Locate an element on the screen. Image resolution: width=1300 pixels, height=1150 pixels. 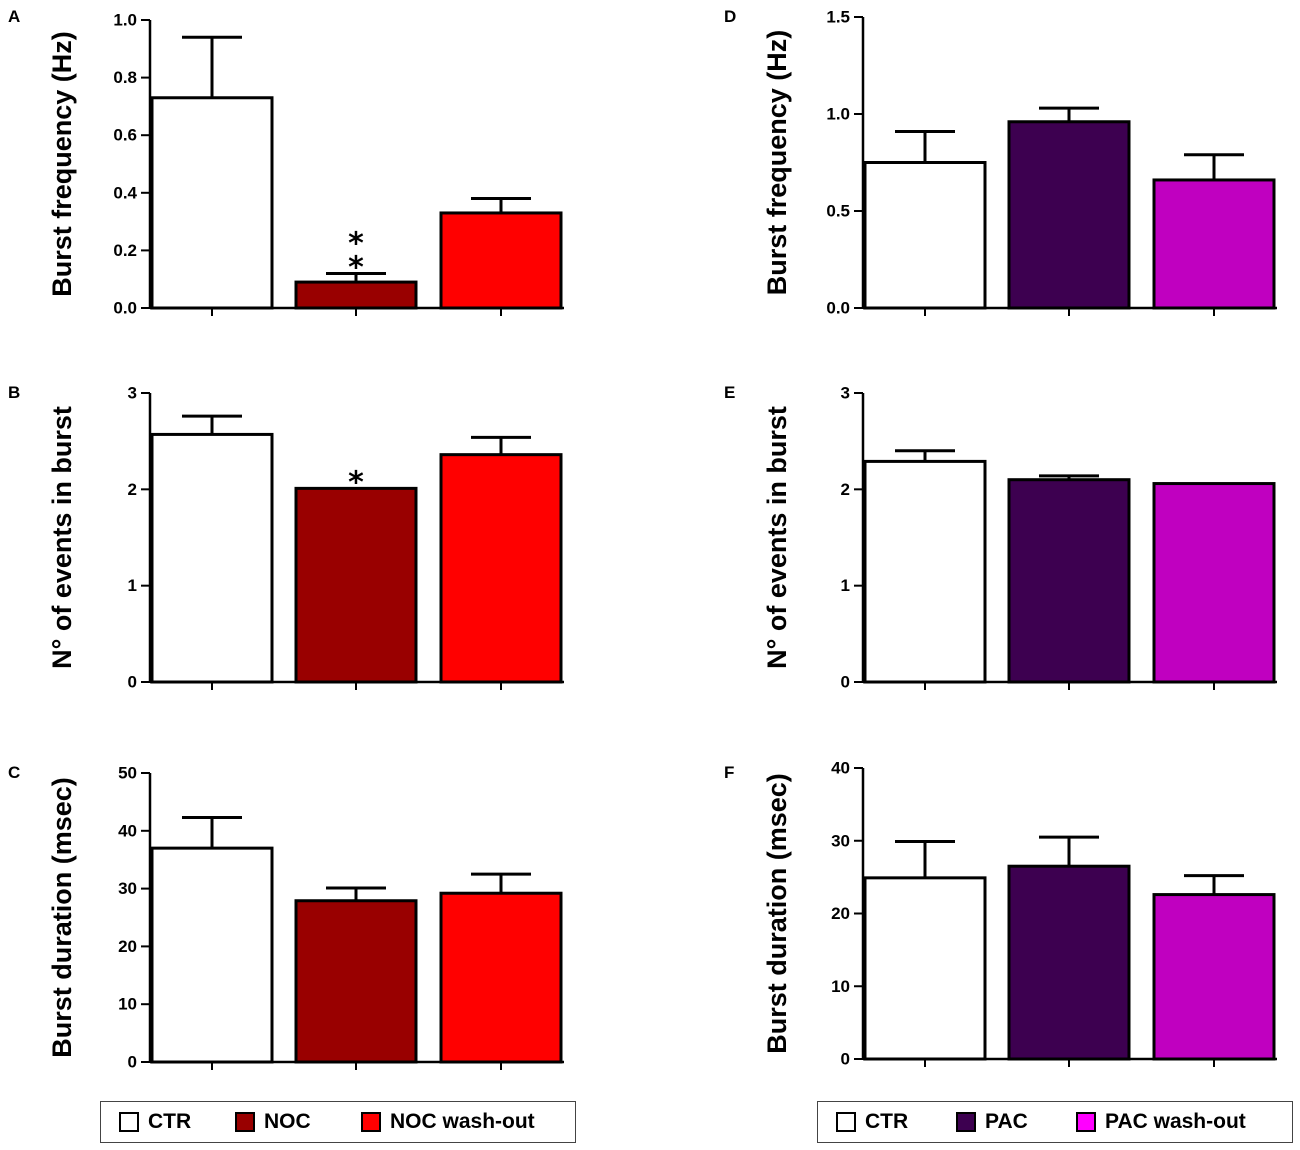
y-axis-label-f: Burst duration (msec) is located at coordinates (777, 913).